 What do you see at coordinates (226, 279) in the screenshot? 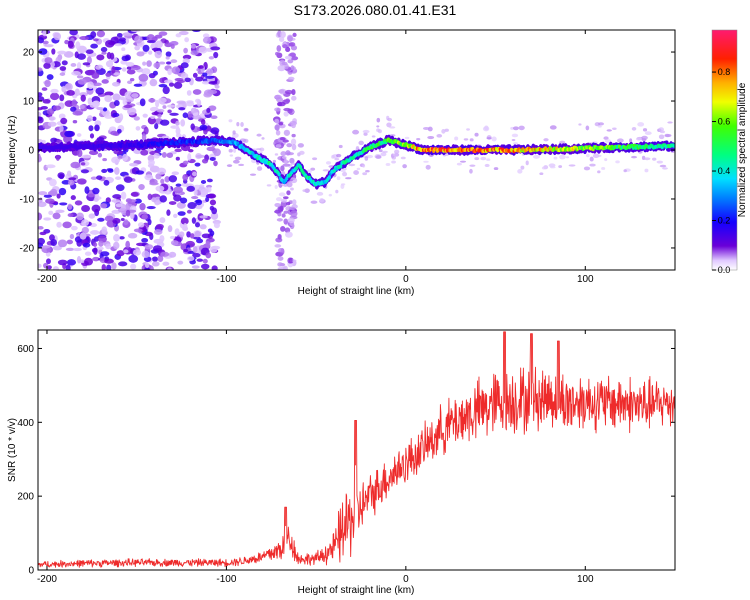
I see `x-tick-label: -100` at bounding box center [226, 279].